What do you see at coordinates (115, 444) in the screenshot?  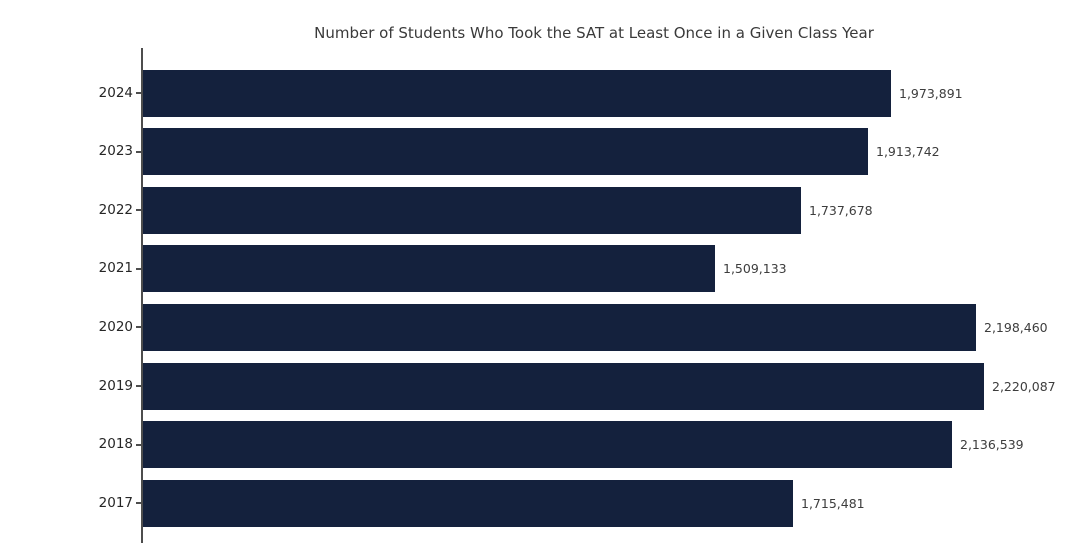 I see `y-tick-label-2018: 2018` at bounding box center [115, 444].